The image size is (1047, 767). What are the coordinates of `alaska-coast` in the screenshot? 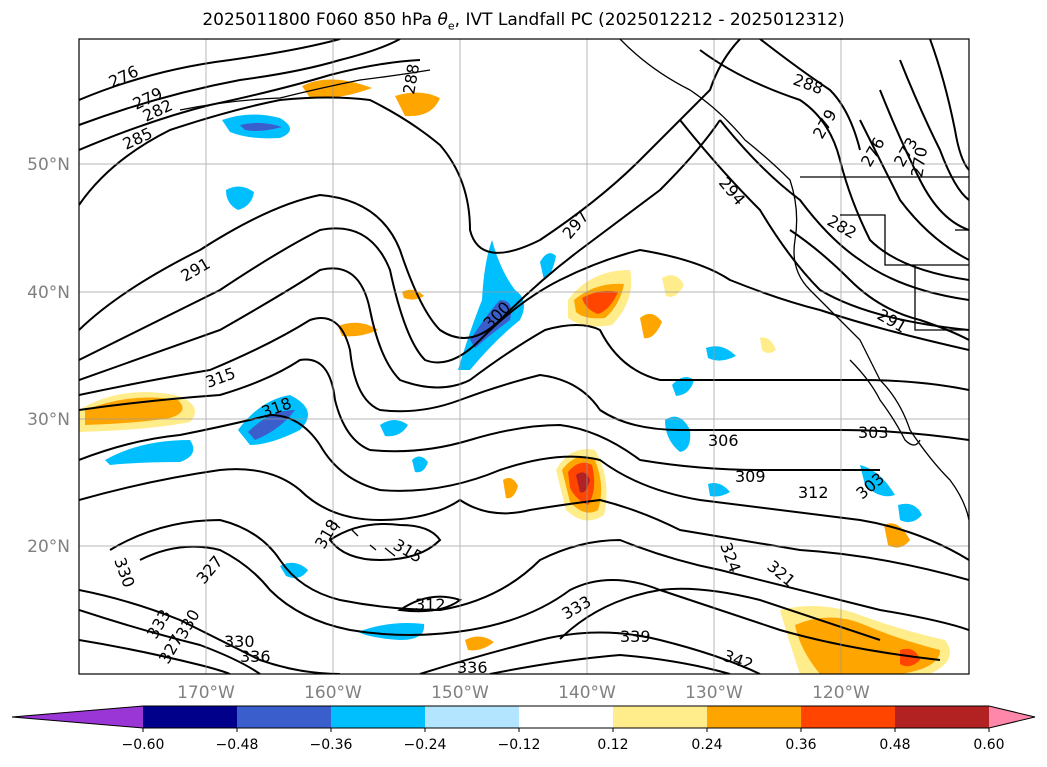 It's located at (305, 90).